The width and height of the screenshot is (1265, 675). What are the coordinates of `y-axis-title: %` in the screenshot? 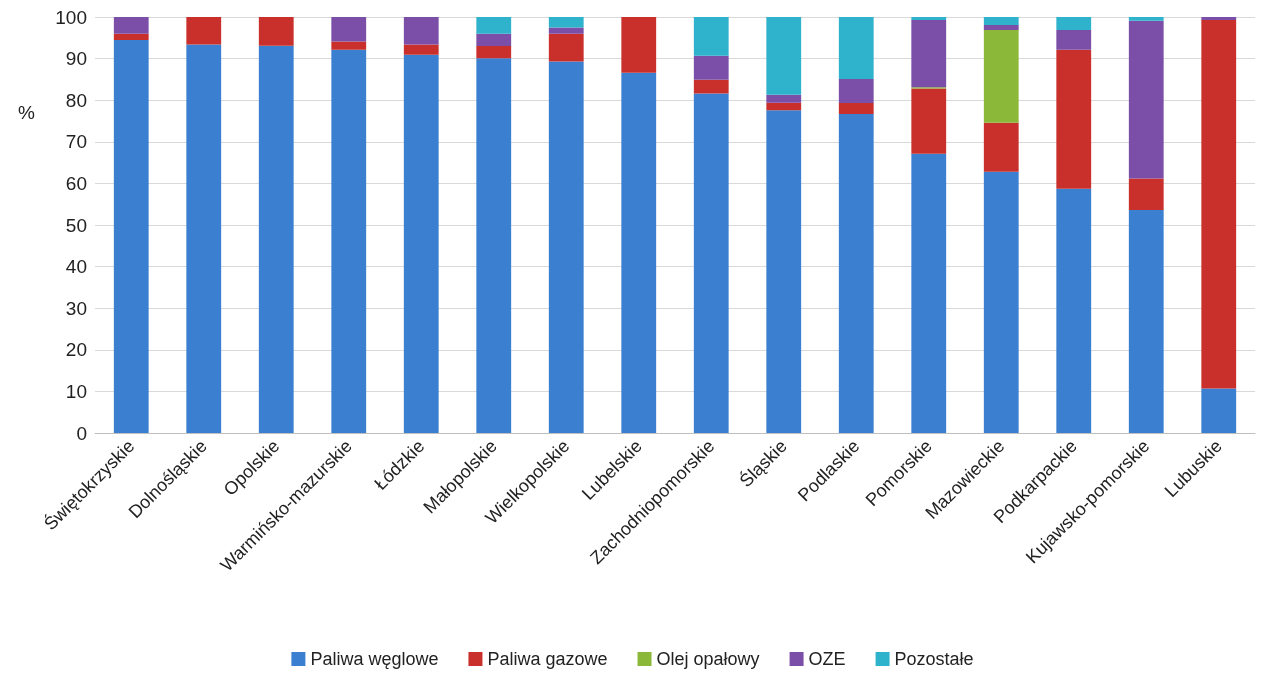 It's located at (26, 112).